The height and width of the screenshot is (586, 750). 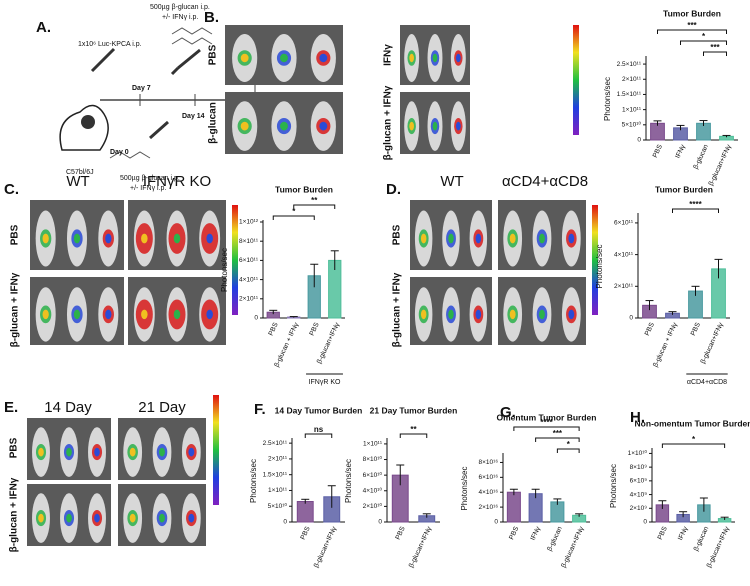 What do you see at coordinates (373, 490) in the screenshot?
I see `y-tick-label: 4×10¹⁰` at bounding box center [373, 490].